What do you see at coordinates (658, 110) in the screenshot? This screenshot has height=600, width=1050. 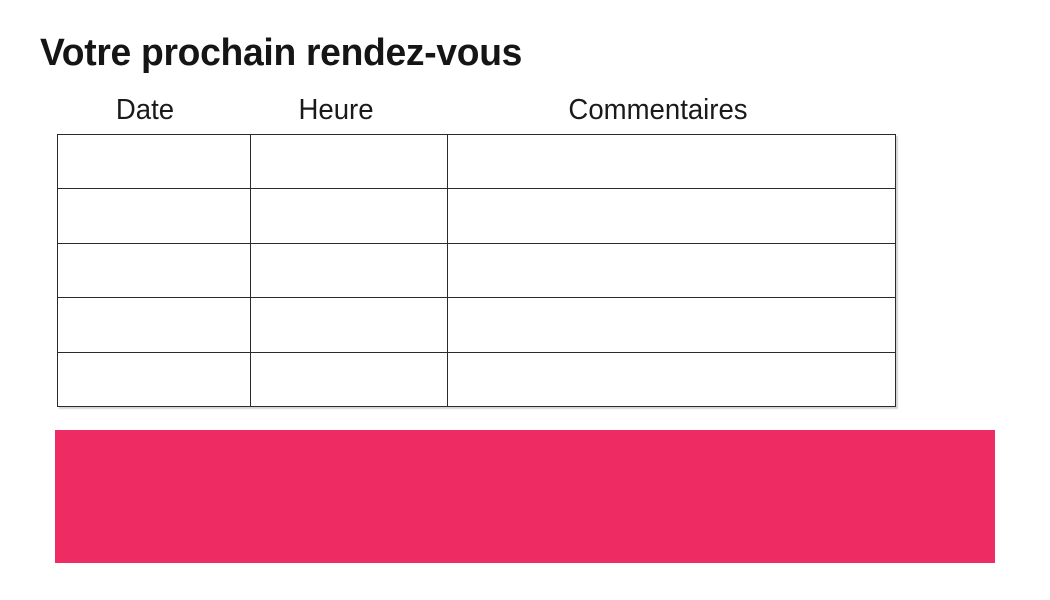 I see `column-header-commentaires: Commentaires` at bounding box center [658, 110].